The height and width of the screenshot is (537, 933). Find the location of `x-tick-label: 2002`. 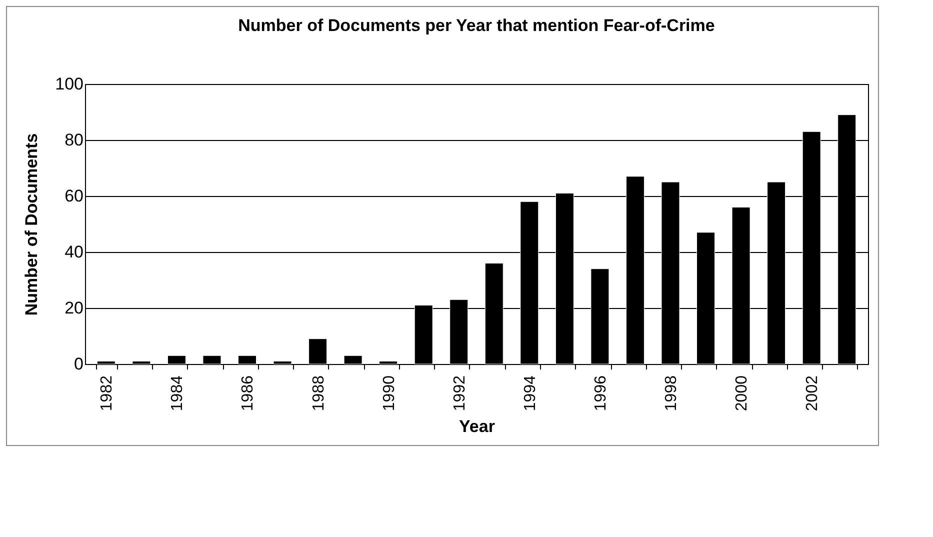

x-tick-label: 2002 is located at coordinates (813, 393).